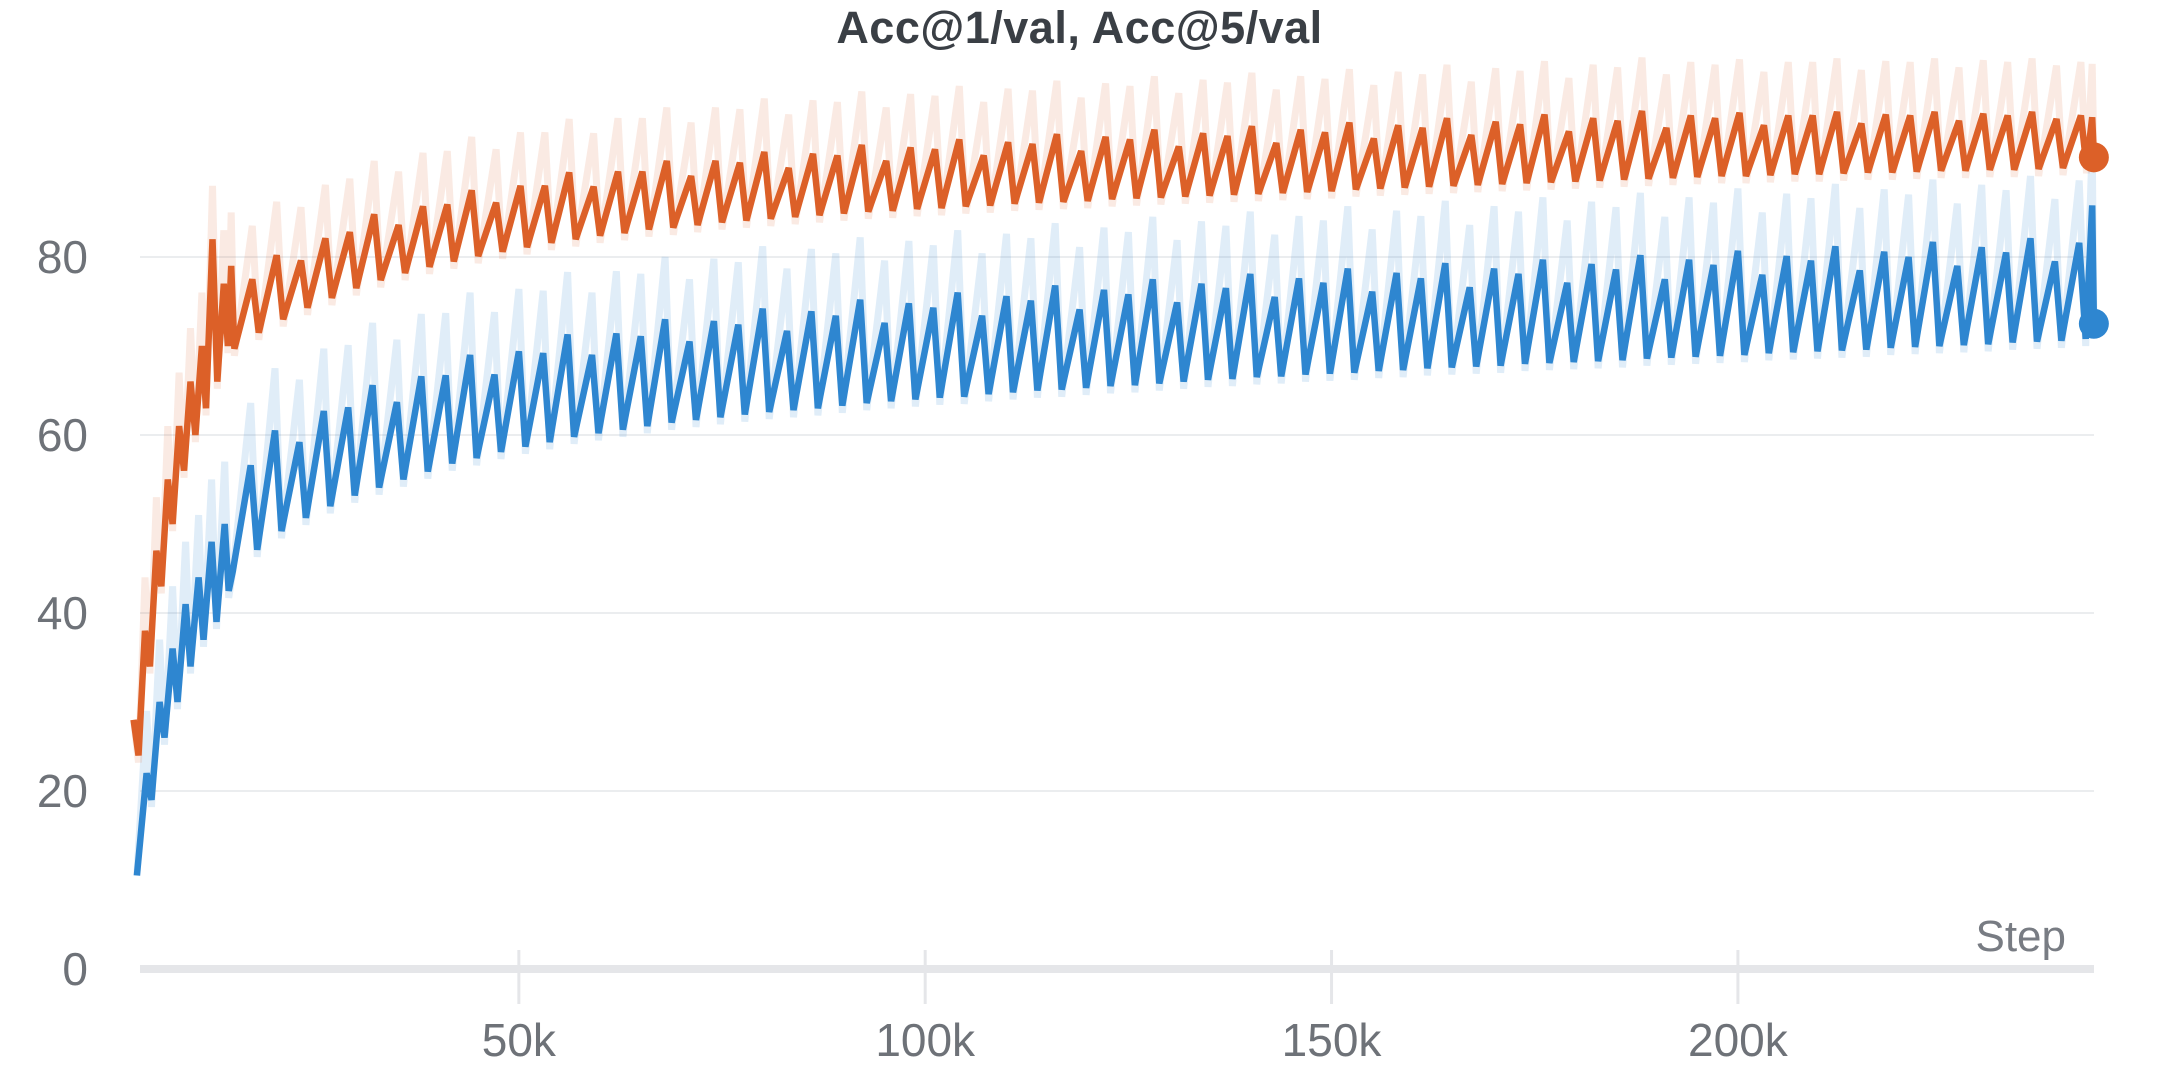 The width and height of the screenshot is (2159, 1079). Describe the element at coordinates (62, 613) in the screenshot. I see `y-axis-tick-label: 40` at that location.